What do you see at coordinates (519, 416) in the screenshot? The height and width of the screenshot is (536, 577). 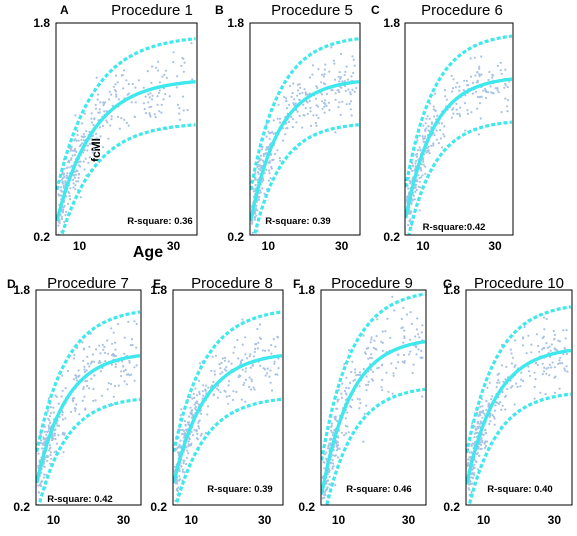 I see `fit-curve` at bounding box center [519, 416].